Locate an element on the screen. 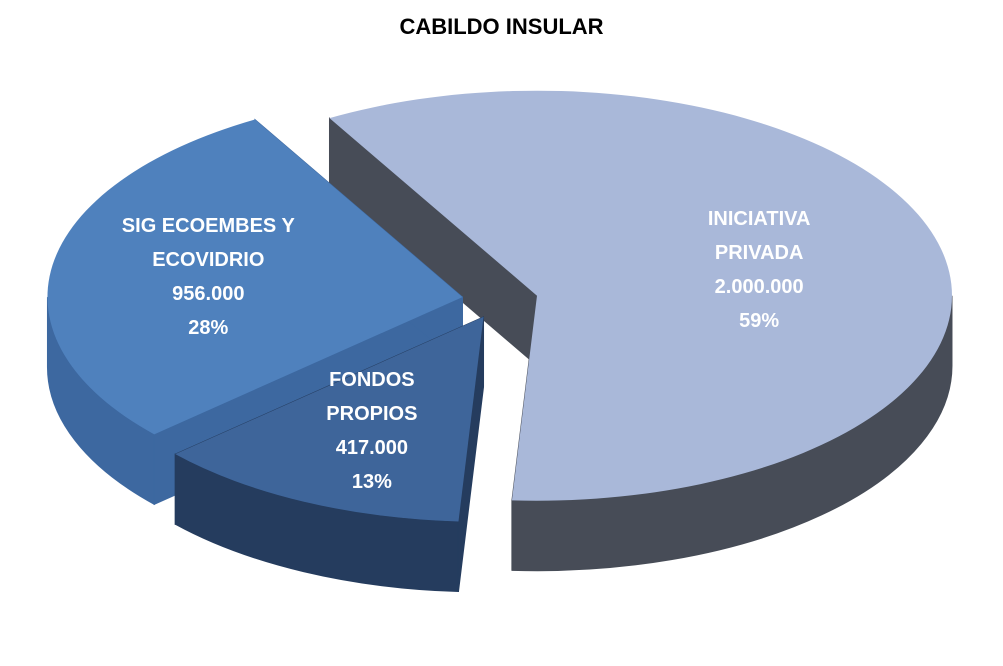 This screenshot has height=666, width=1003. category-label: FONDOS PROPIOS is located at coordinates (372, 397).